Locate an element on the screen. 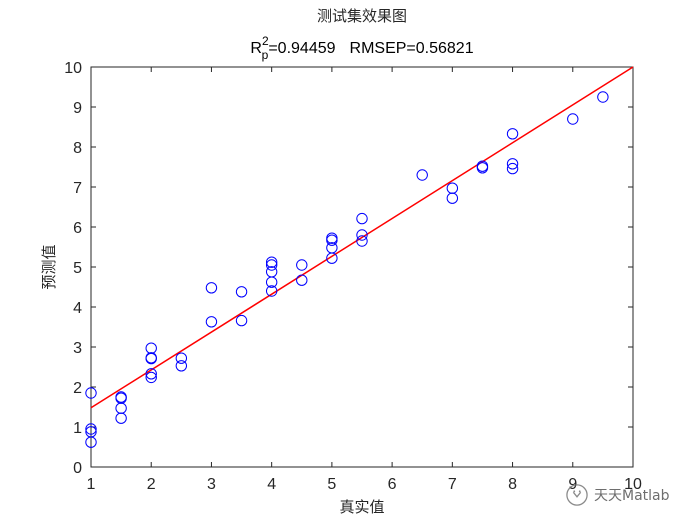 This screenshot has height=525, width=700. watermark: 天天Matlab is located at coordinates (618, 495).